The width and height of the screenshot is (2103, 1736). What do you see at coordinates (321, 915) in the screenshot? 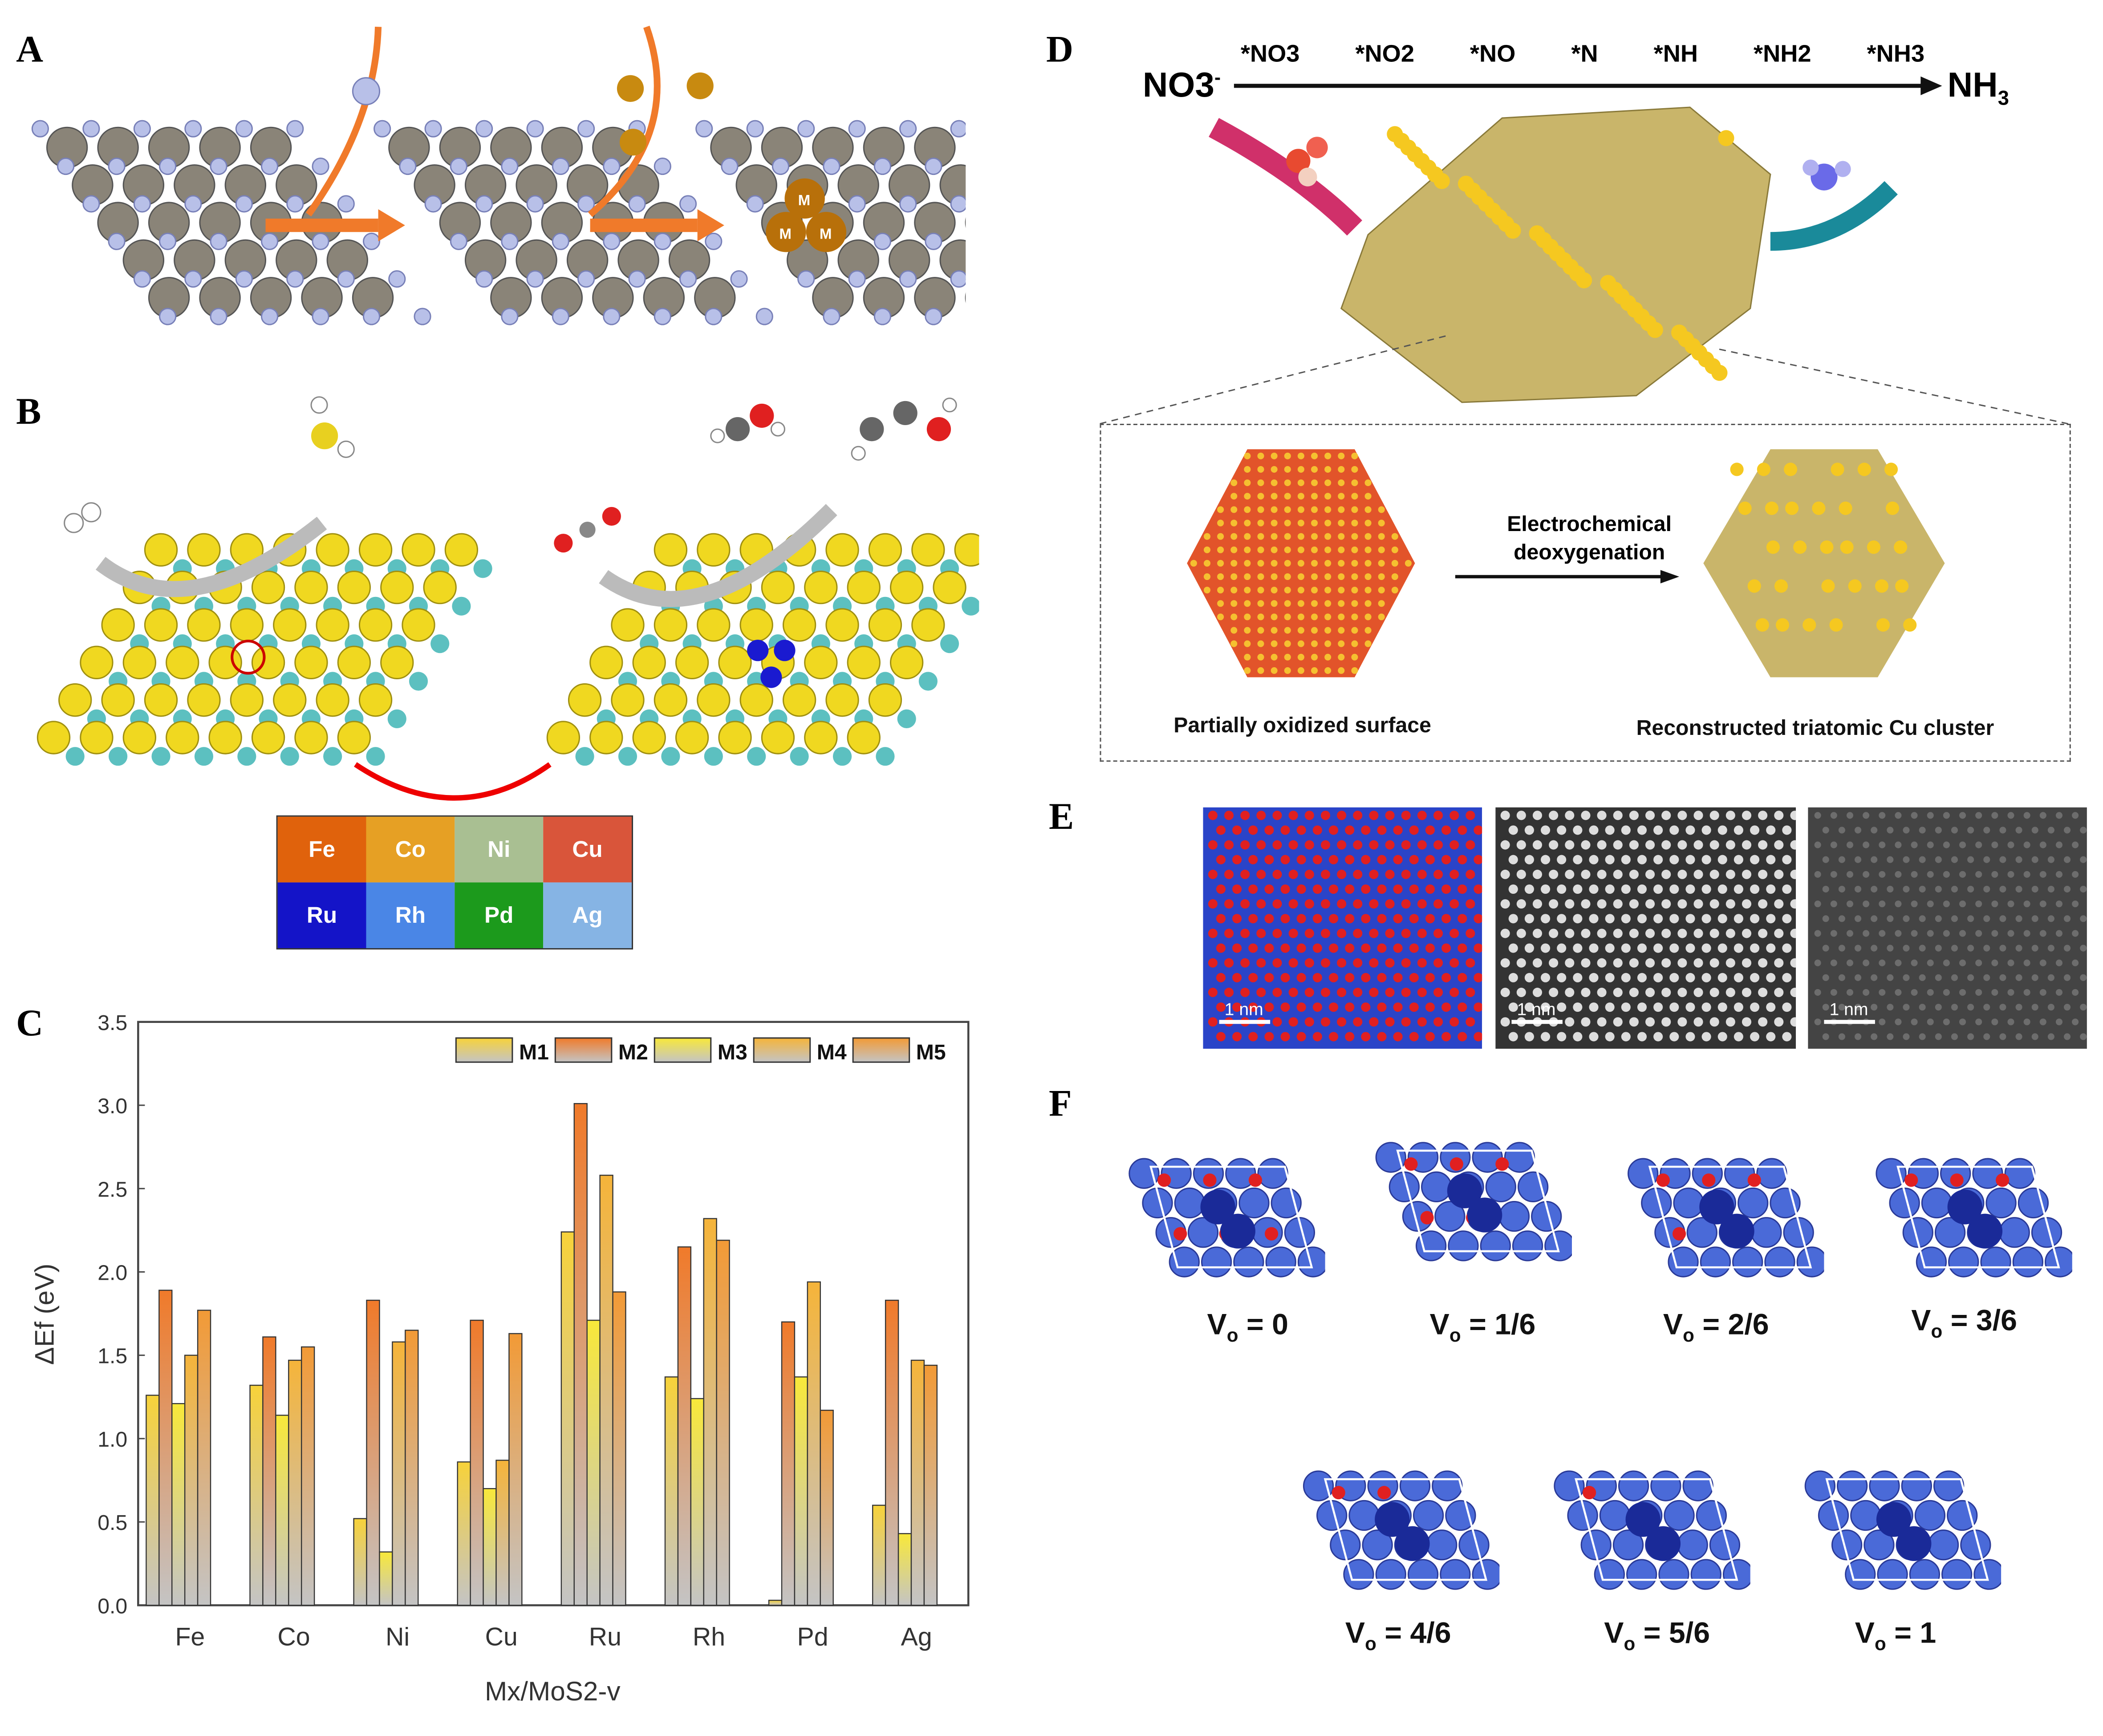
I see `element-cell-ru: Ru` at bounding box center [321, 915].